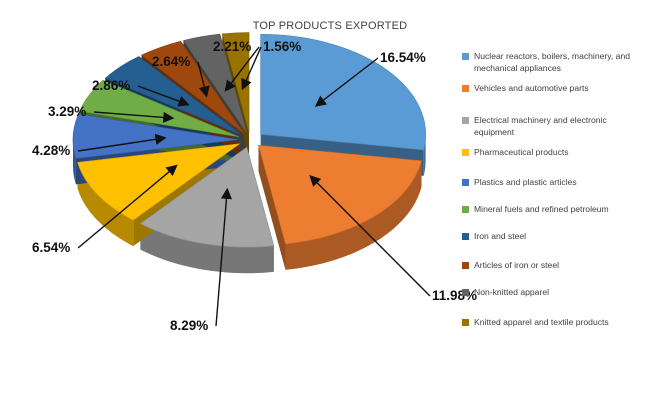 This screenshot has height=400, width=650. I want to click on legend-item: Plastics and plastic articles, so click(555, 182).